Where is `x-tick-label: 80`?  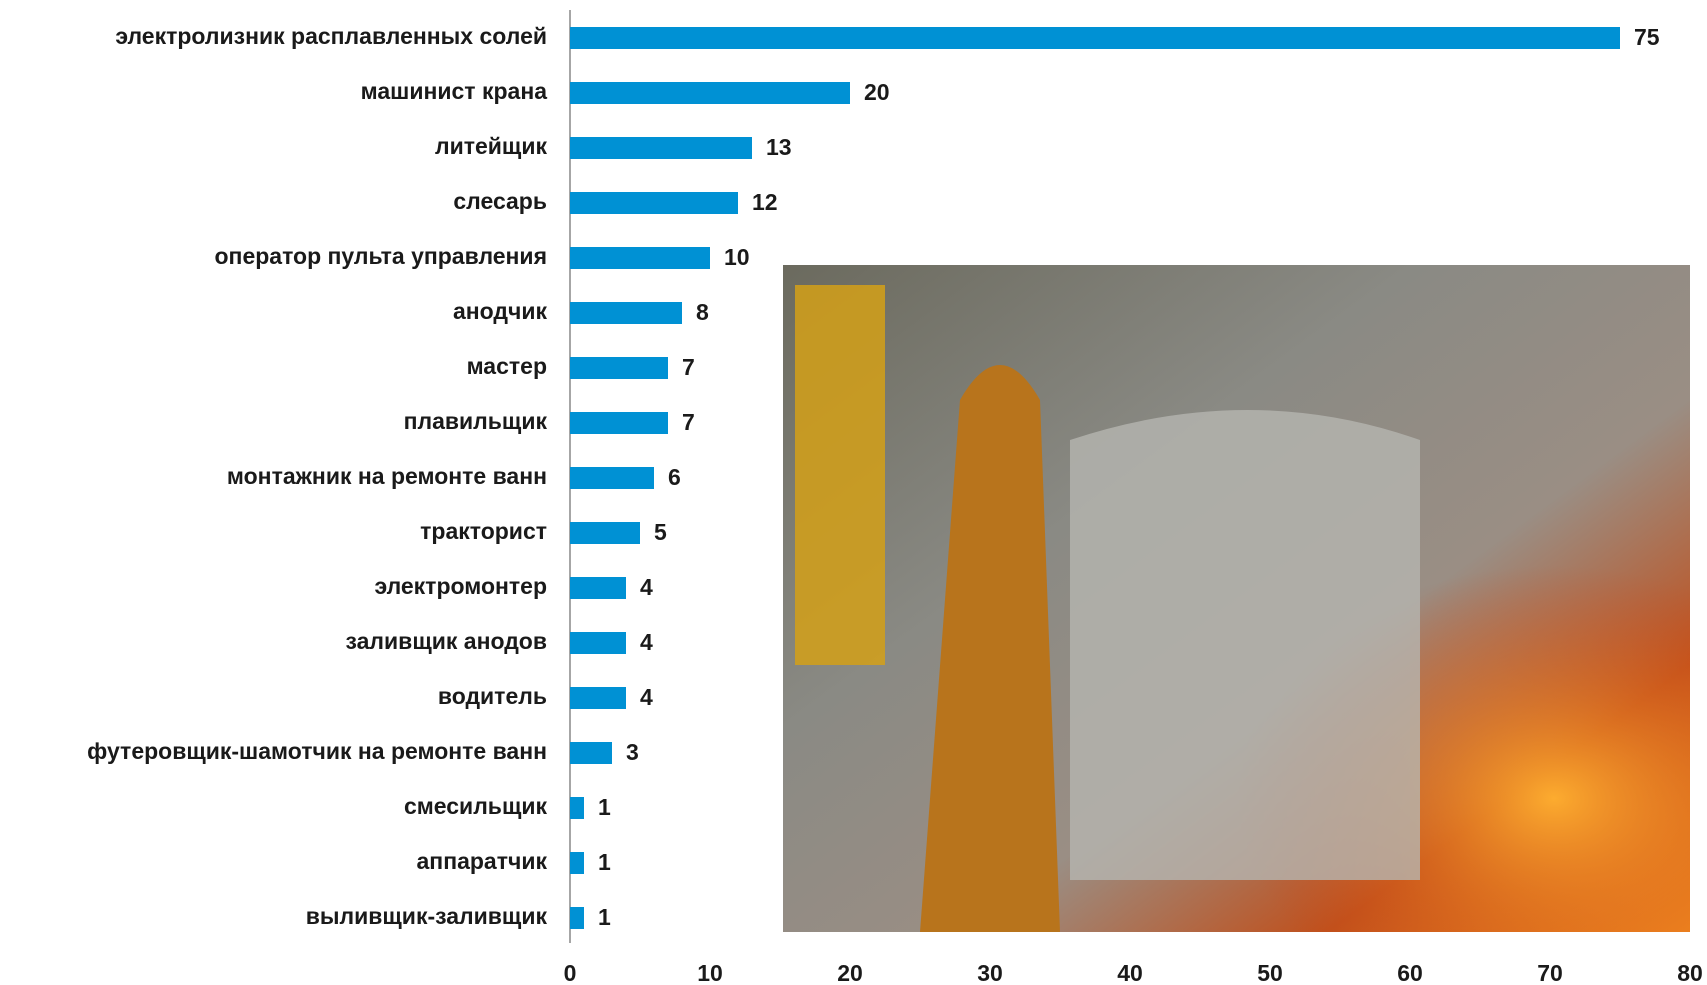 x-tick-label: 80 is located at coordinates (1690, 972).